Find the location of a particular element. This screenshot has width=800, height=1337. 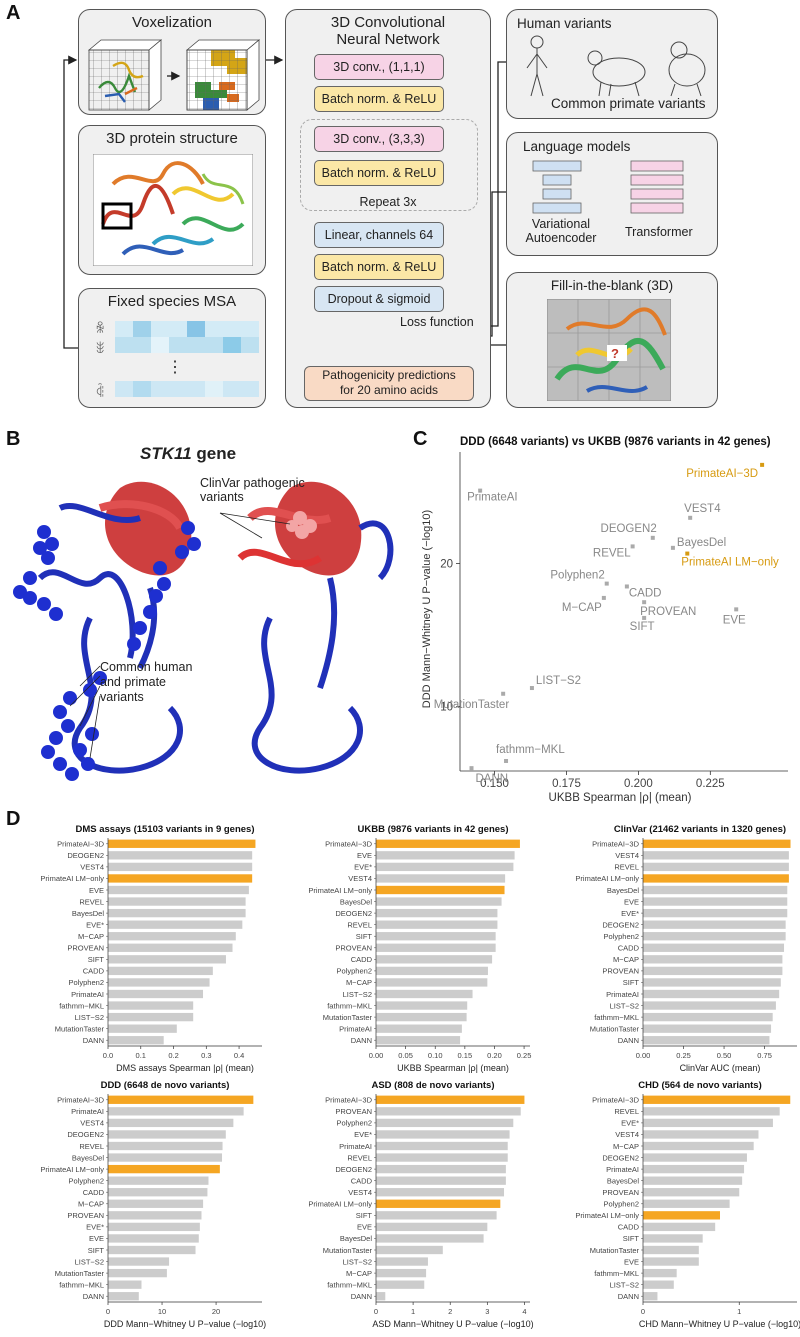

bar-chart-title: DMS assays (15103 variants in 9 genes) is located at coordinates (164, 829).